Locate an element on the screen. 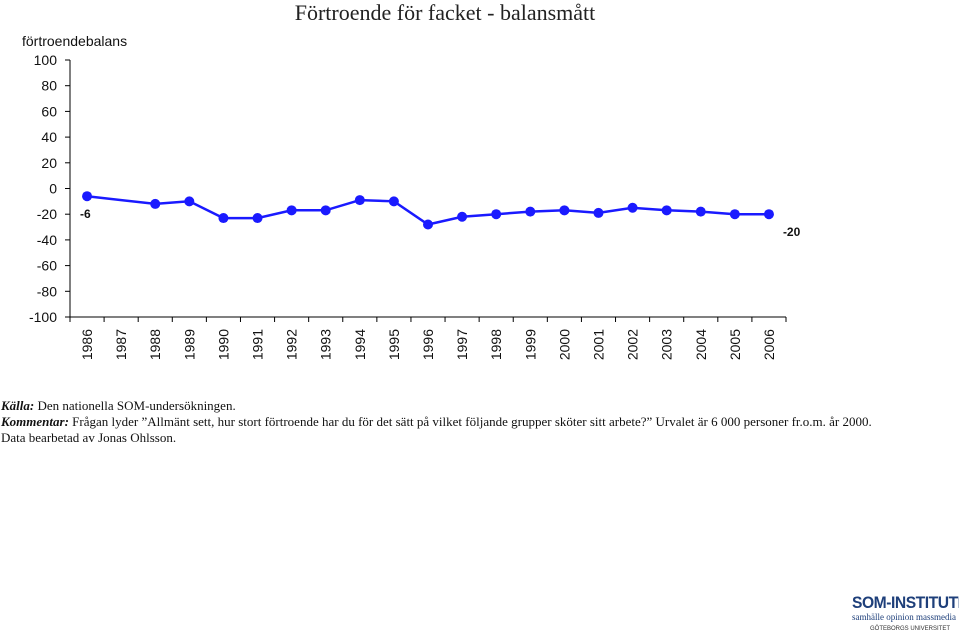 This screenshot has width=959, height=636. y-tick-label: -100 is located at coordinates (43, 317).